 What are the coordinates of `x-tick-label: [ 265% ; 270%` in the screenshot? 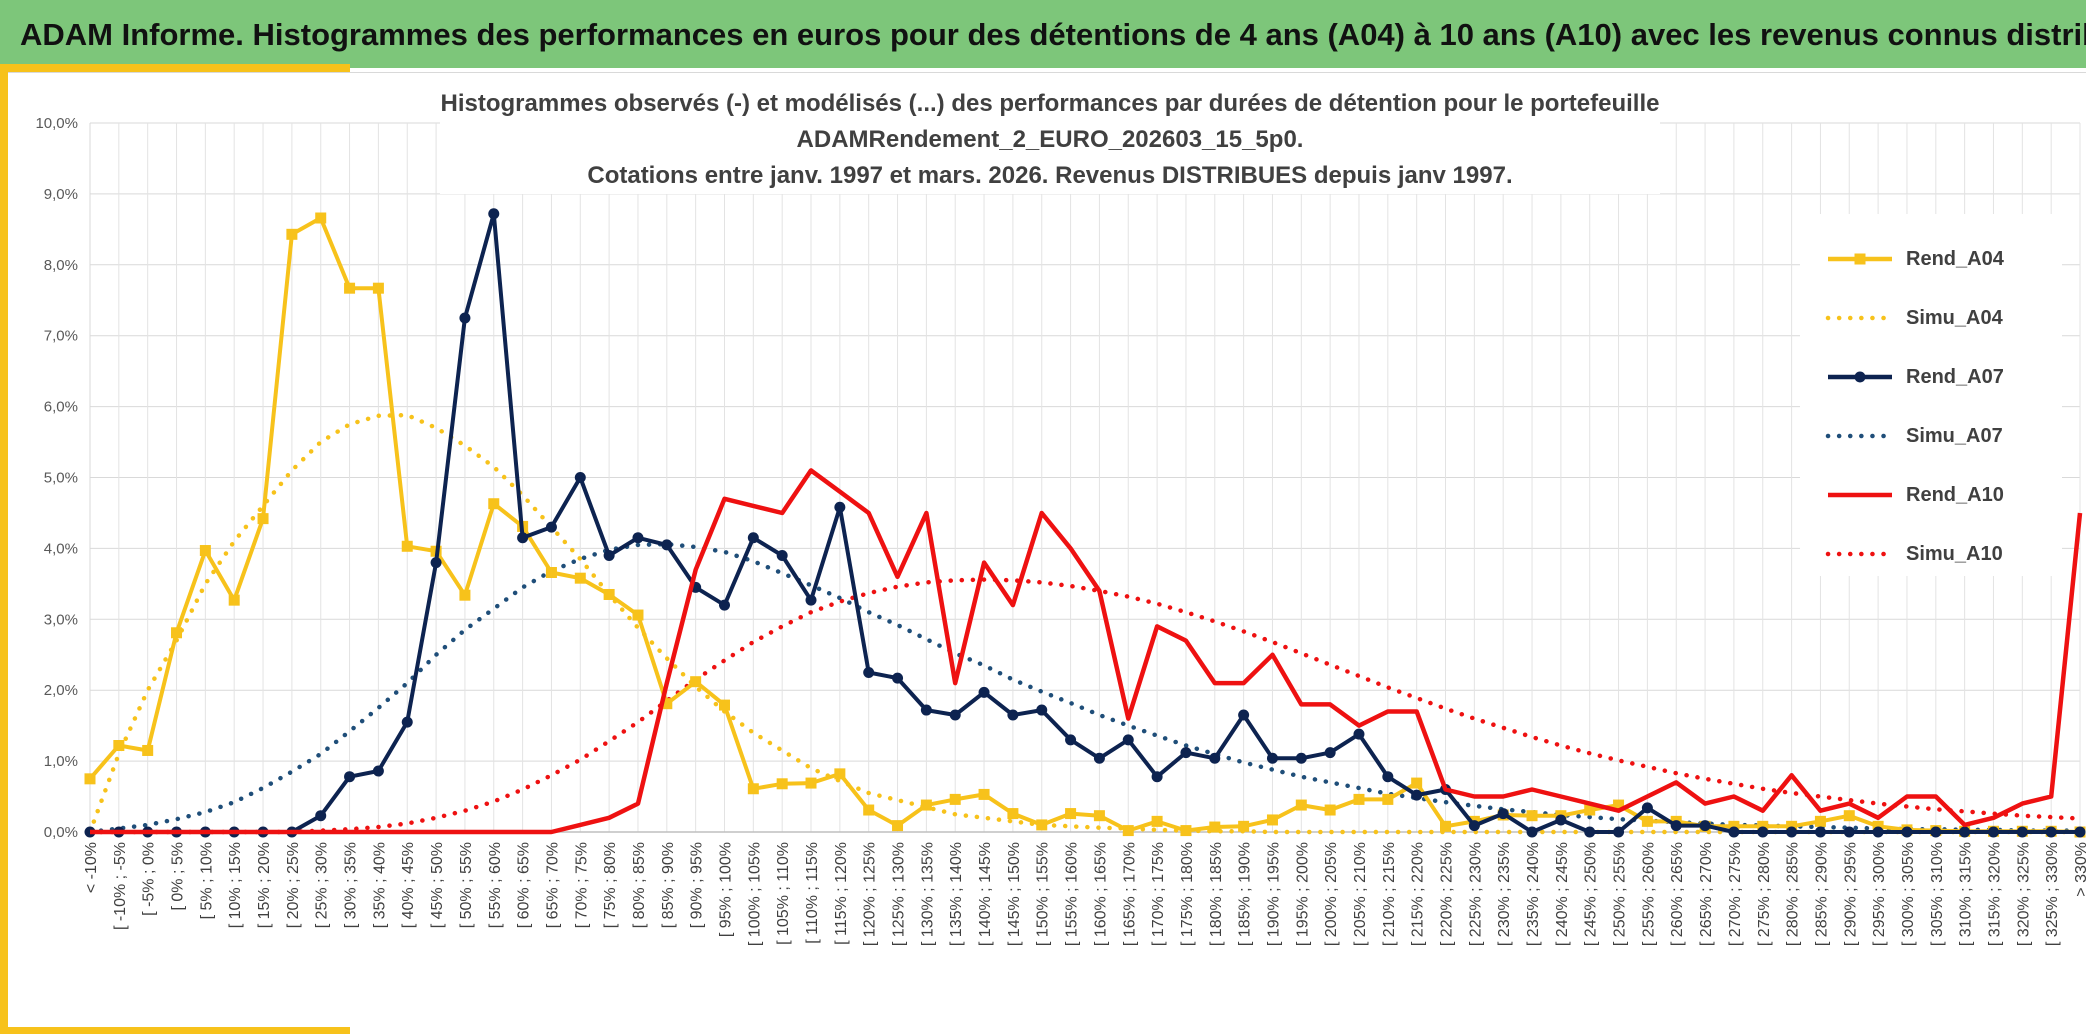 It's located at (1706, 894).